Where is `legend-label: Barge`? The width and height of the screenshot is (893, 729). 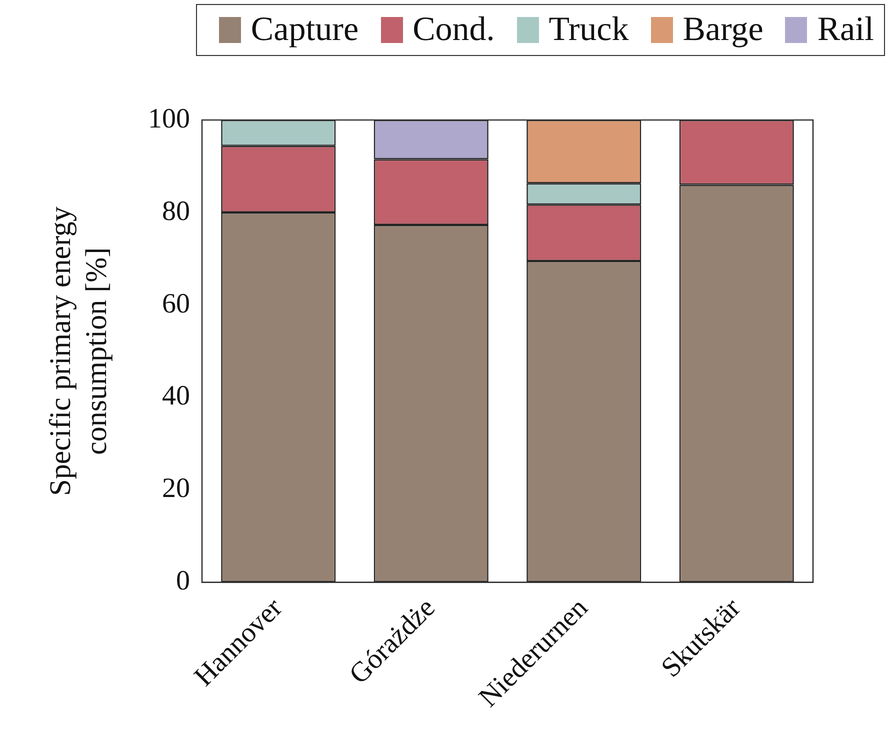
legend-label: Barge is located at coordinates (723, 30).